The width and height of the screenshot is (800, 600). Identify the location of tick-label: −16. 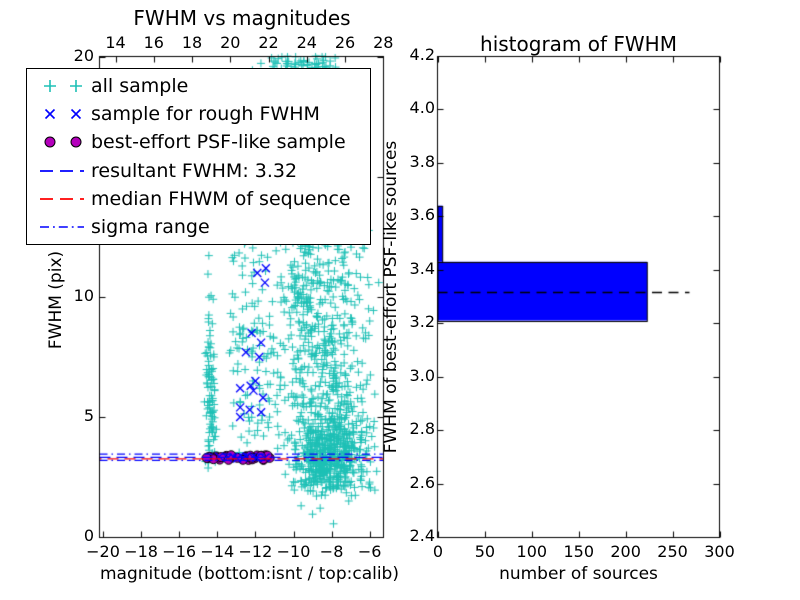
(179, 551).